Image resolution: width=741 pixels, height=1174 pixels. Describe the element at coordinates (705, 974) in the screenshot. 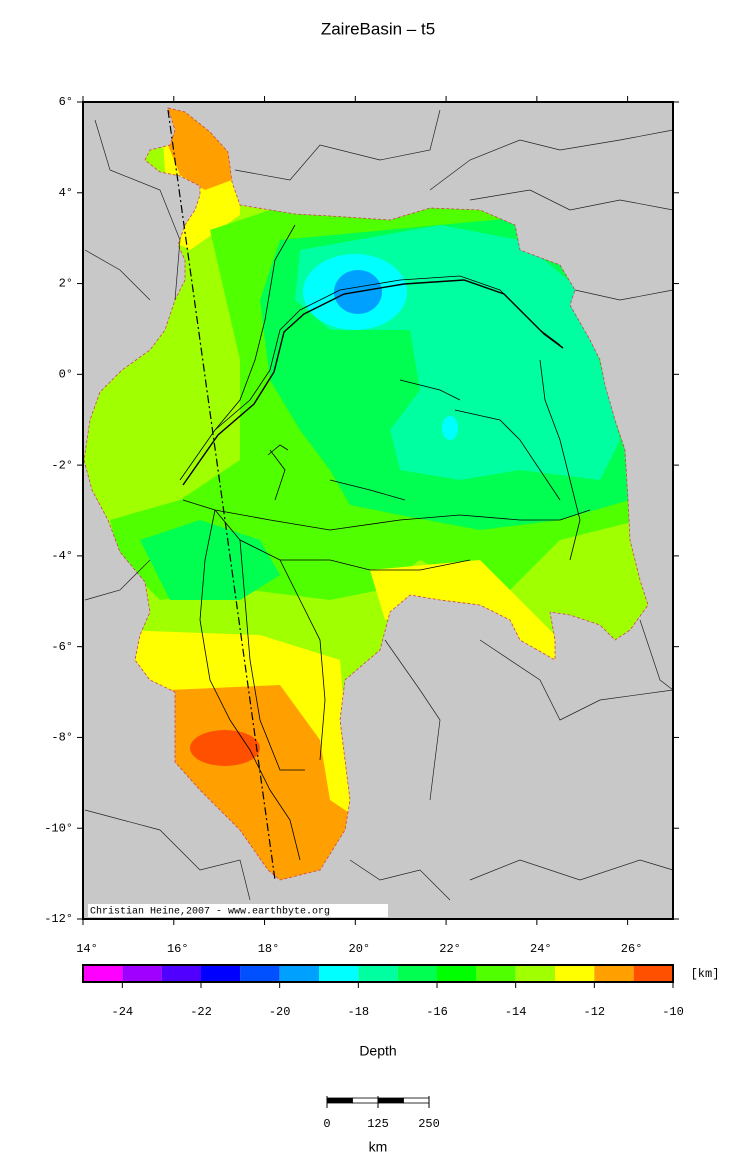

I see `colorbar-unit: [km]` at that location.